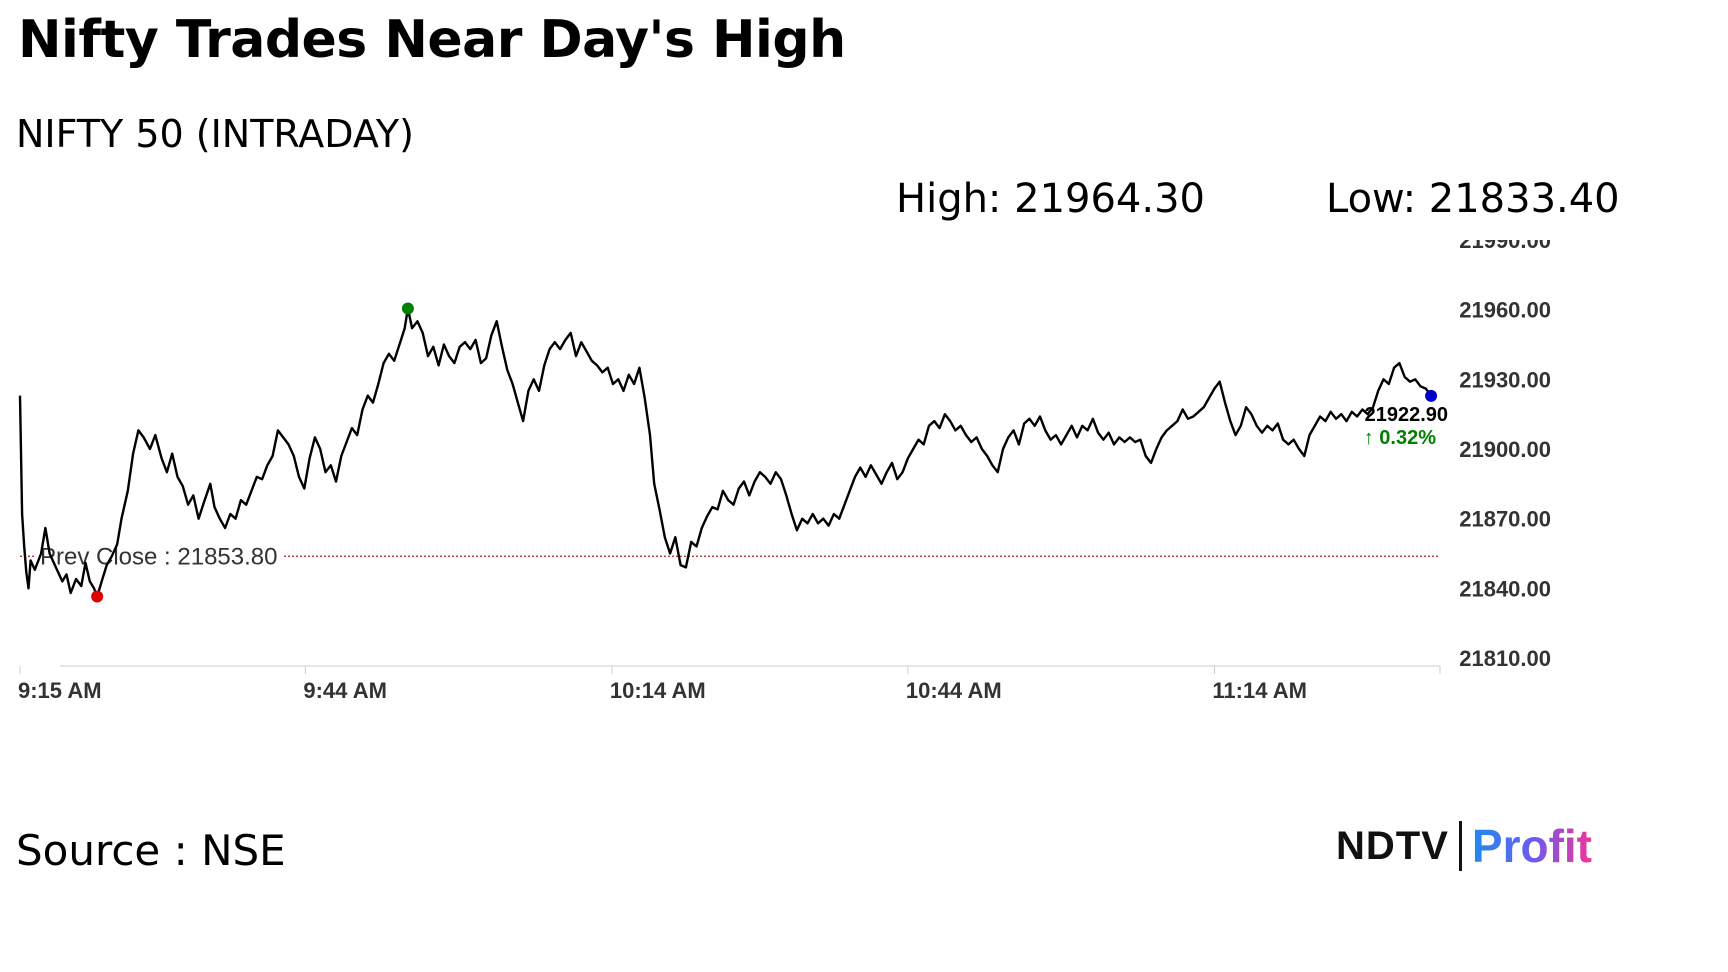 The height and width of the screenshot is (972, 1728). I want to click on x-tick-label: 10:44 AM, so click(954, 690).